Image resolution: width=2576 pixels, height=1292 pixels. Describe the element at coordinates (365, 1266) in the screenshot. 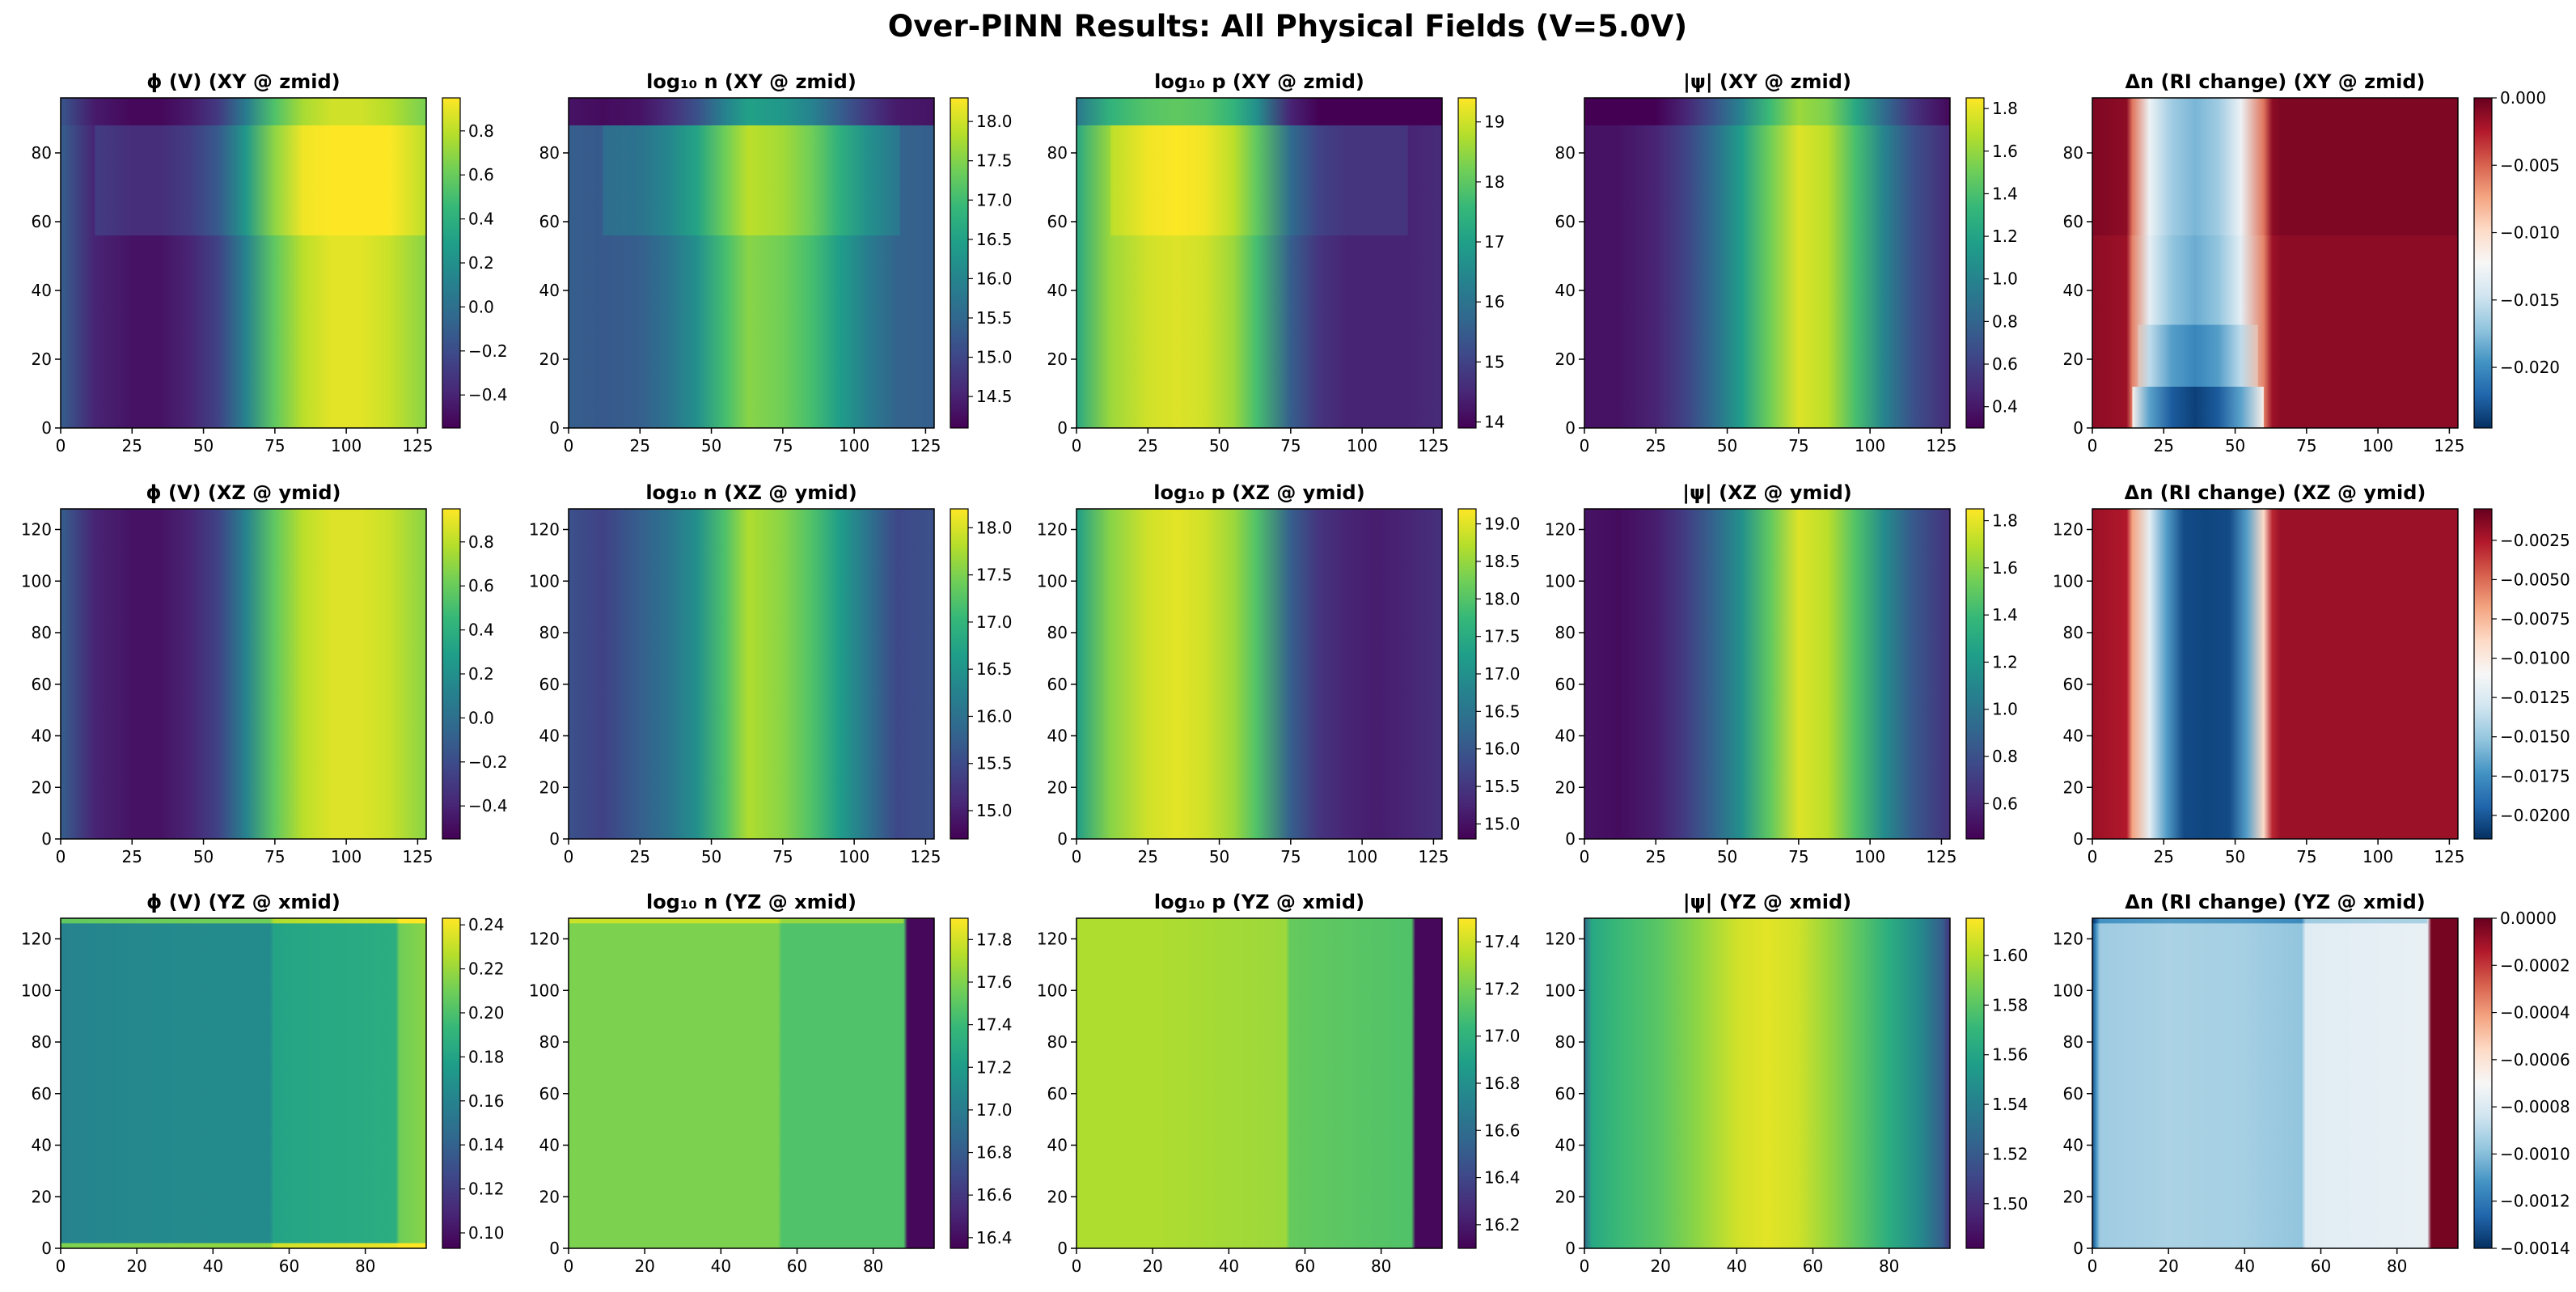

I see `x-tick-label: 80` at that location.